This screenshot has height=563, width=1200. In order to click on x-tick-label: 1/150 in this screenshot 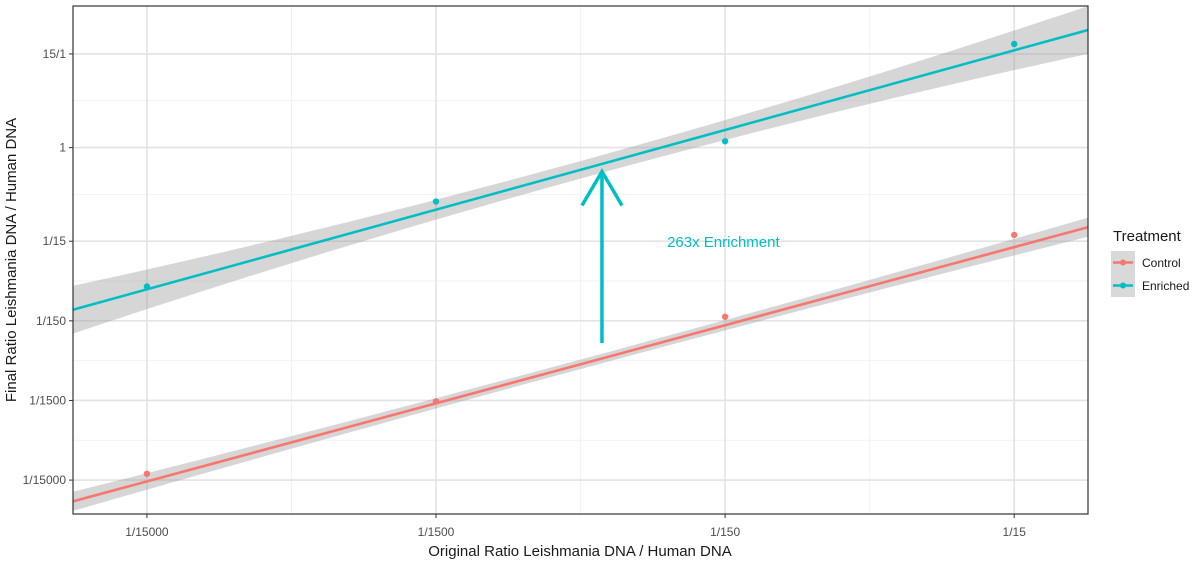, I will do `click(725, 532)`.